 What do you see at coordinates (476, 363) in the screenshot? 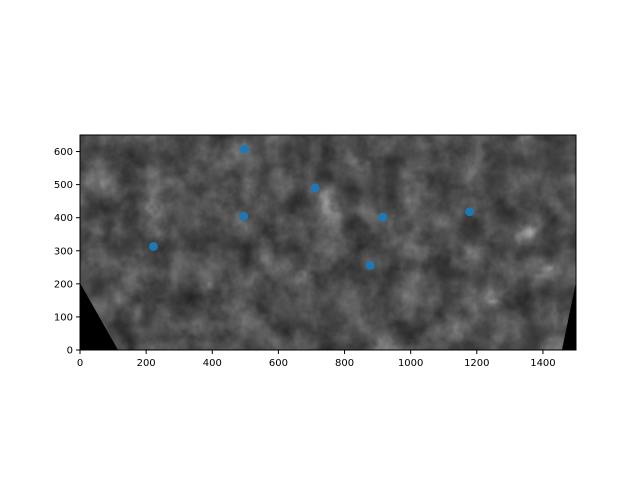
I see `x-tick-label: 1200` at bounding box center [476, 363].